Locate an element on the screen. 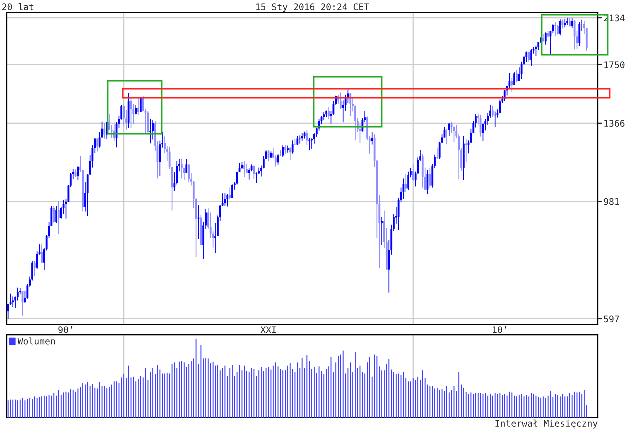  y-tick-label: 1366 is located at coordinates (614, 124).